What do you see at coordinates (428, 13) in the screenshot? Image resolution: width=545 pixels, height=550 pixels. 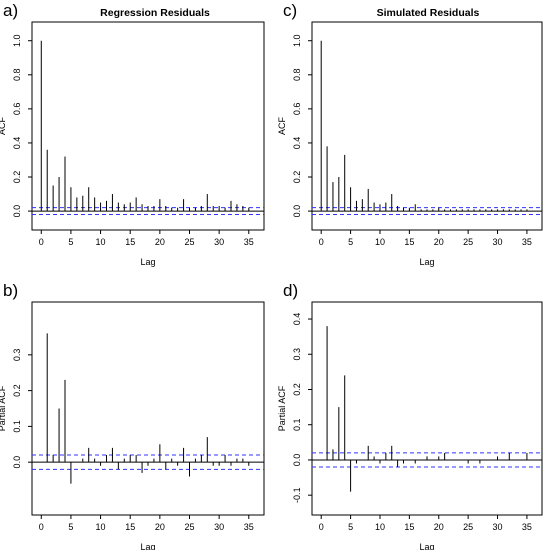 I see `chart-title: Simulated Residuals` at bounding box center [428, 13].